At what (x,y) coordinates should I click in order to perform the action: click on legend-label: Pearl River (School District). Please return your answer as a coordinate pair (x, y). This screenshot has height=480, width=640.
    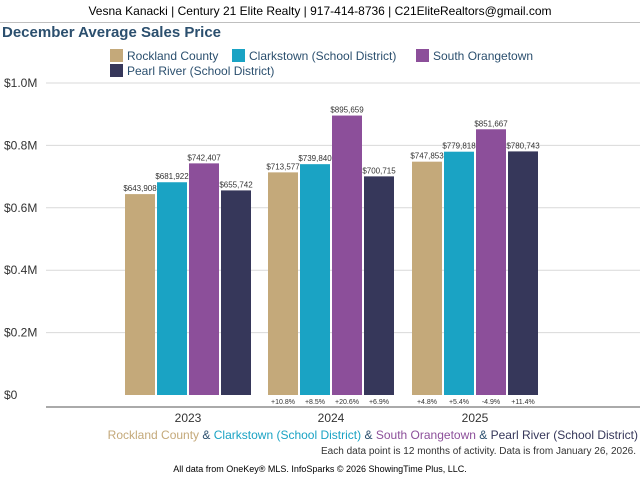
    Looking at the image, I should click on (200, 71).